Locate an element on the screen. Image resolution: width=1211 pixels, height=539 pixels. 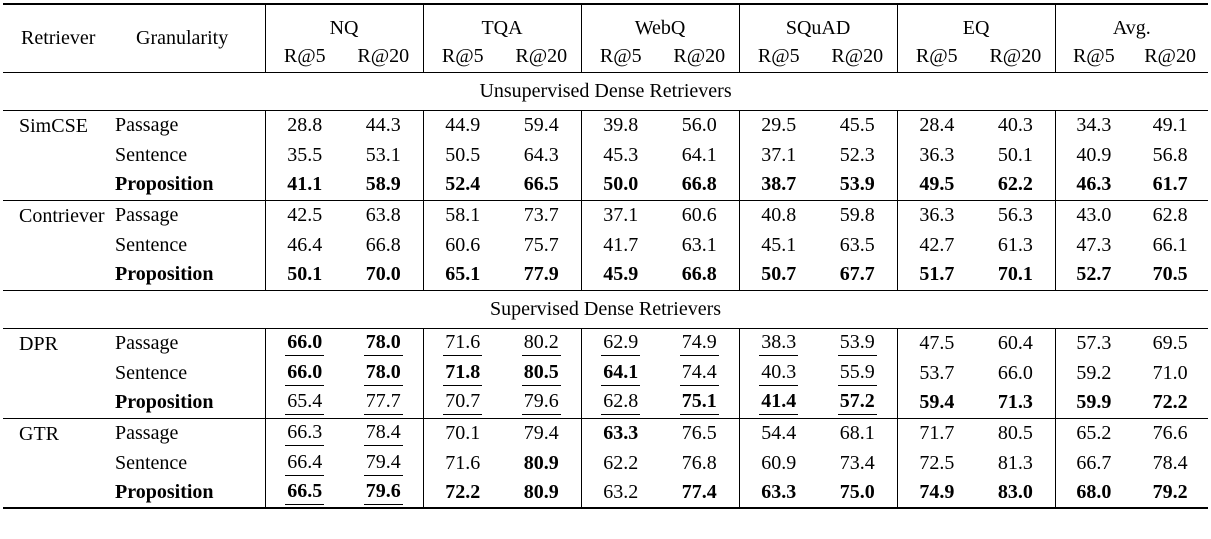
metric-cell: 62.2 is located at coordinates (620, 463).